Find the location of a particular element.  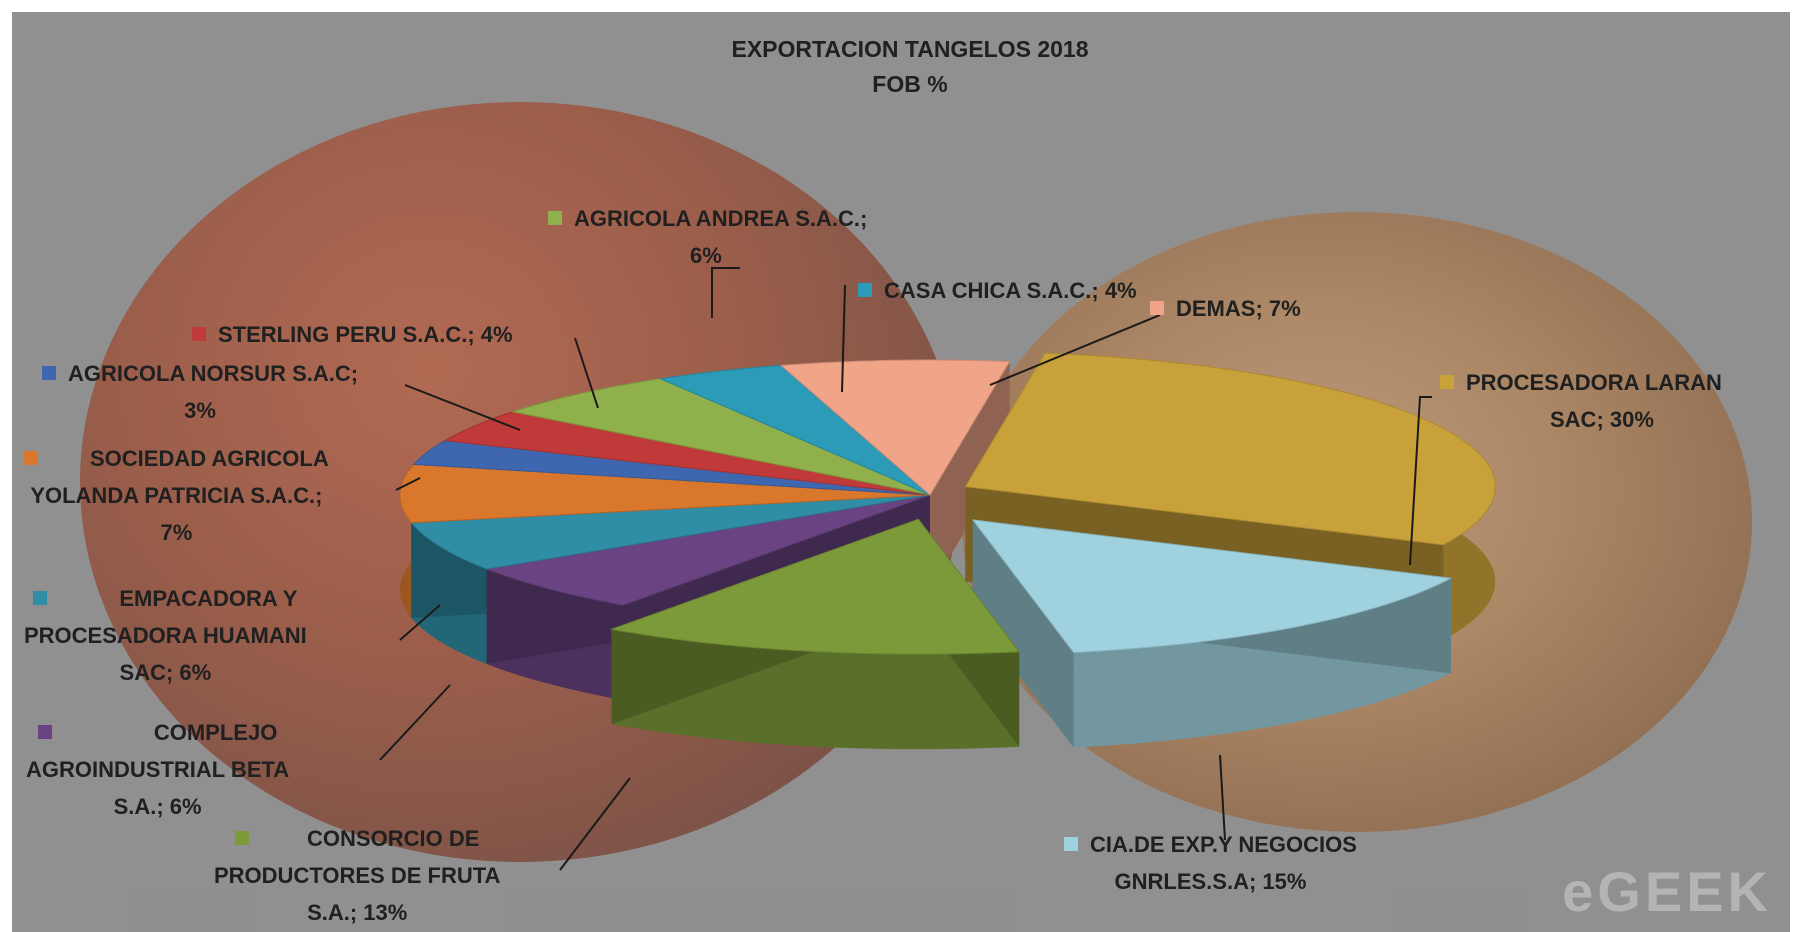

data-label-line: AGRICOLA NORSUR S.A.C; is located at coordinates (200, 373).